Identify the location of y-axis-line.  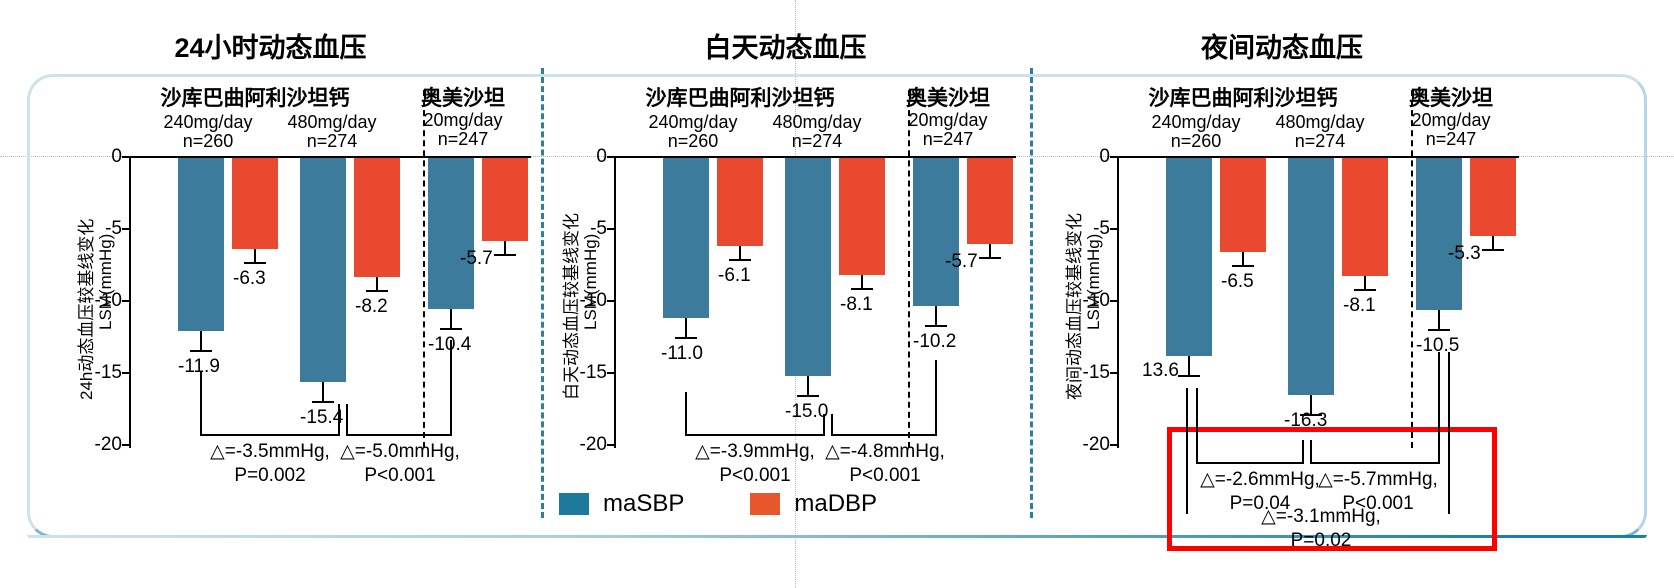
(1118, 302).